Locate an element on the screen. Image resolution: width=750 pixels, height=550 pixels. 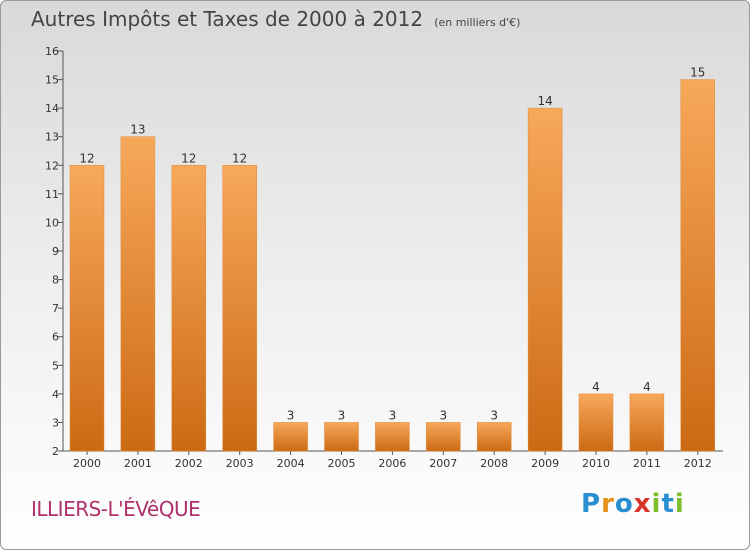
y-tick-label: 5 is located at coordinates (55, 365).